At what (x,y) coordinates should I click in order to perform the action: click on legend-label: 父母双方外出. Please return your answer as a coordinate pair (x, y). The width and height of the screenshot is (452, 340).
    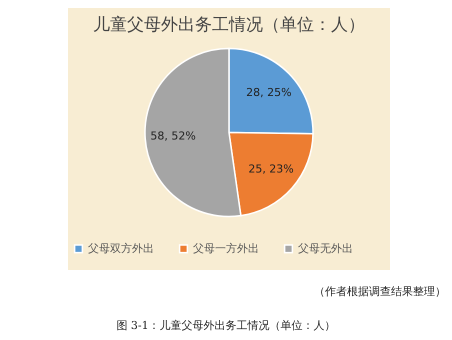
    Looking at the image, I should click on (121, 248).